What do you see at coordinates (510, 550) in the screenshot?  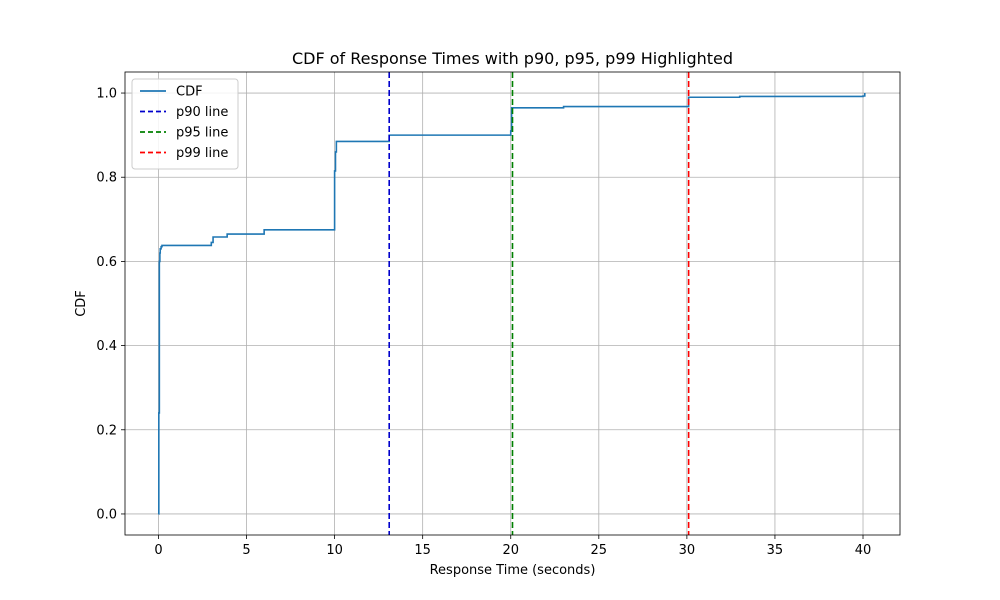 I see `x-tick-label: 20` at bounding box center [510, 550].